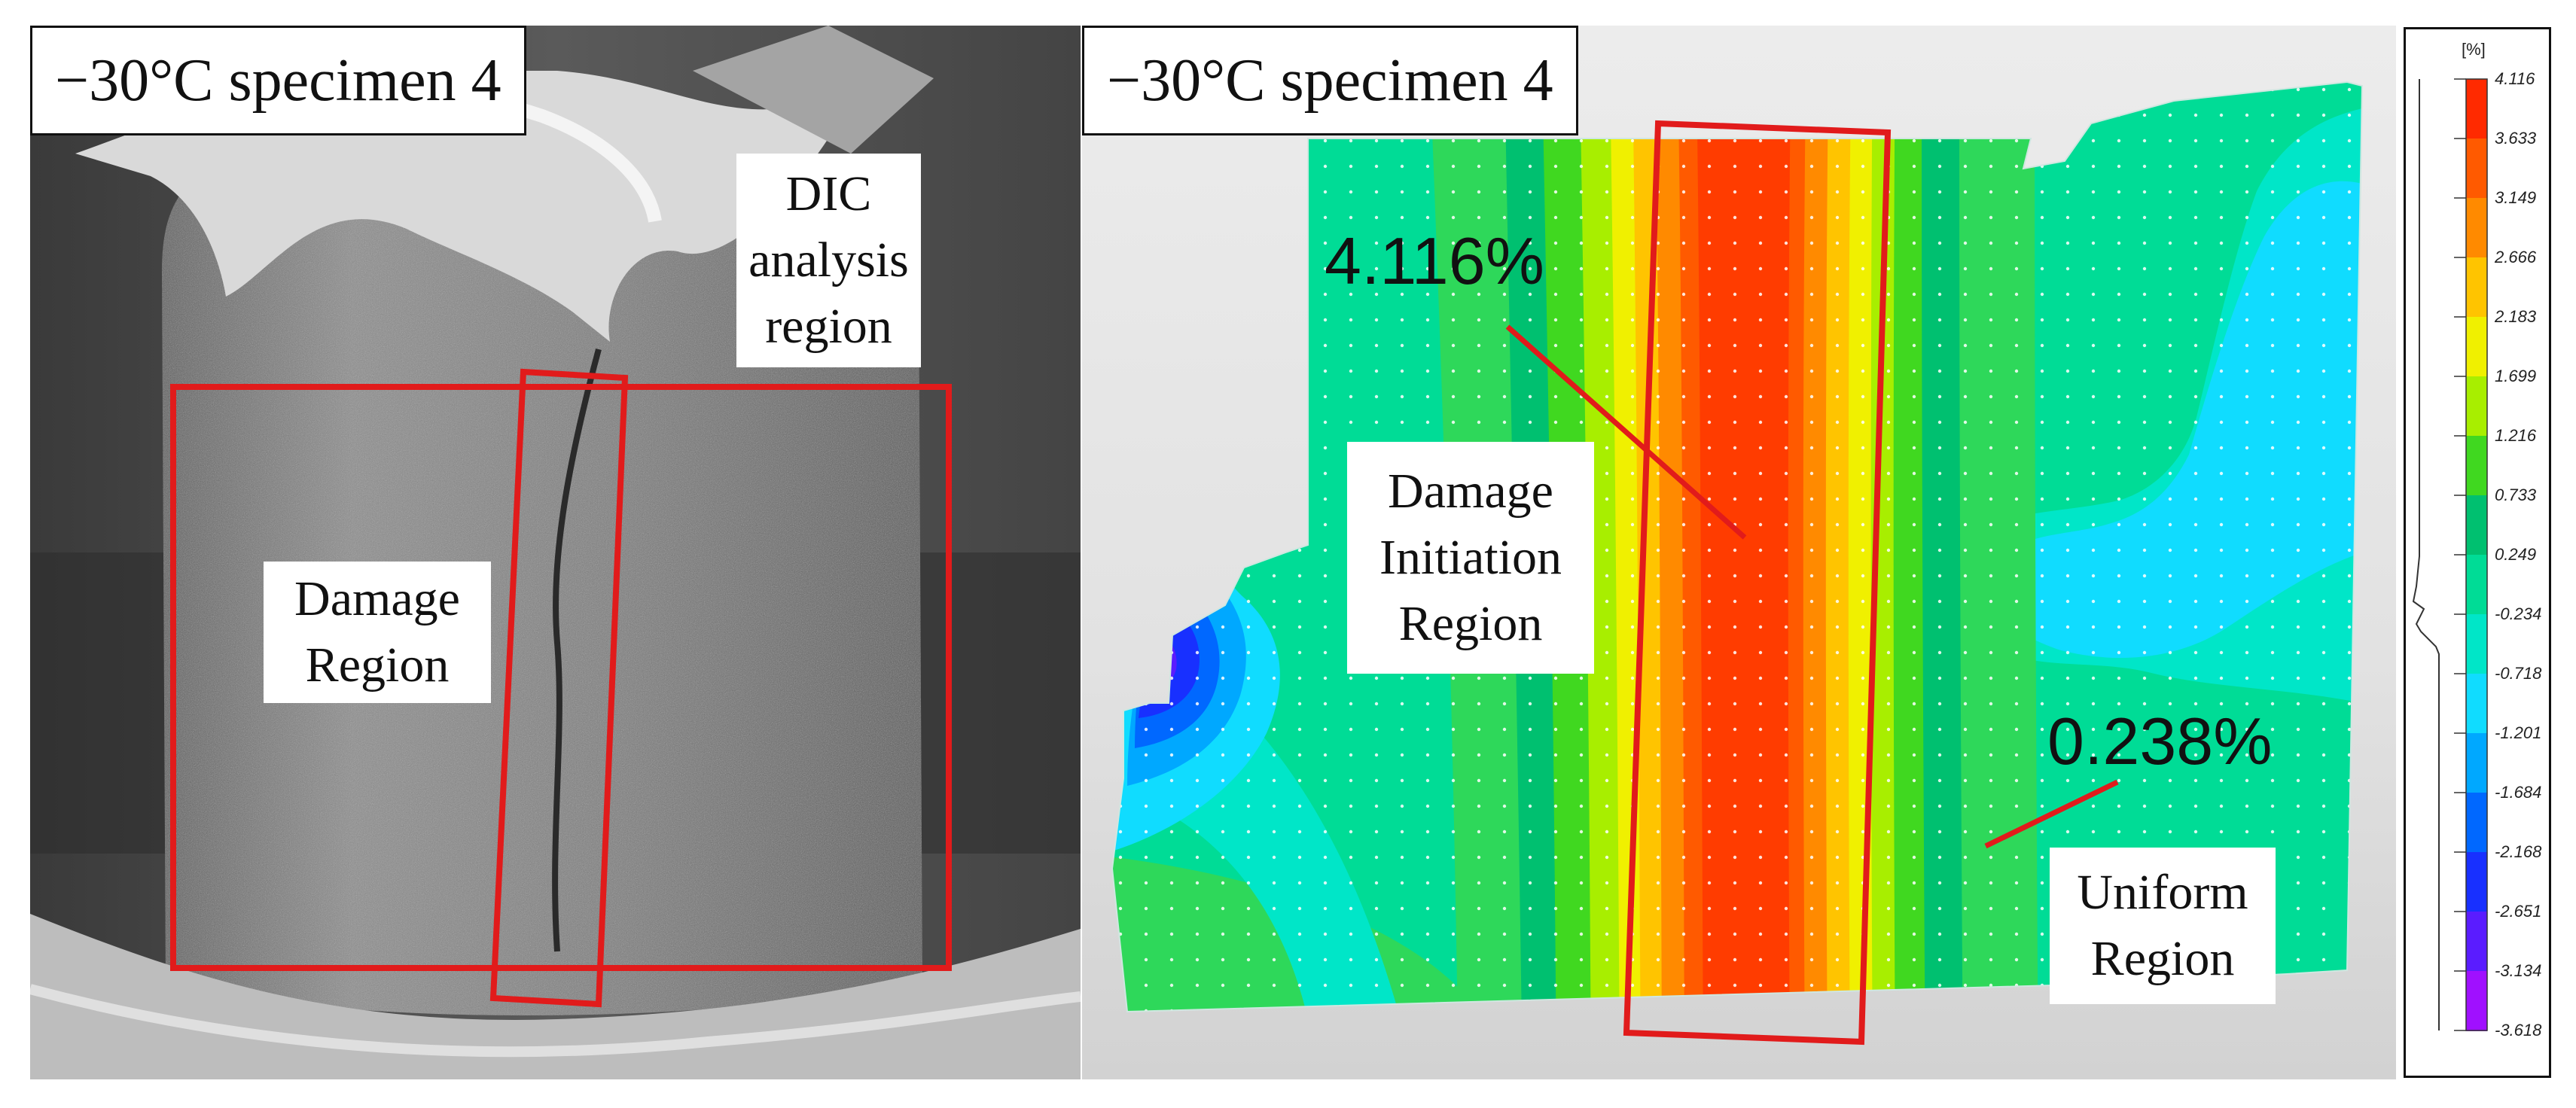 This screenshot has height=1108, width=2576. Describe the element at coordinates (2516, 257) in the screenshot. I see `scale-tick-label: 2.666` at that location.